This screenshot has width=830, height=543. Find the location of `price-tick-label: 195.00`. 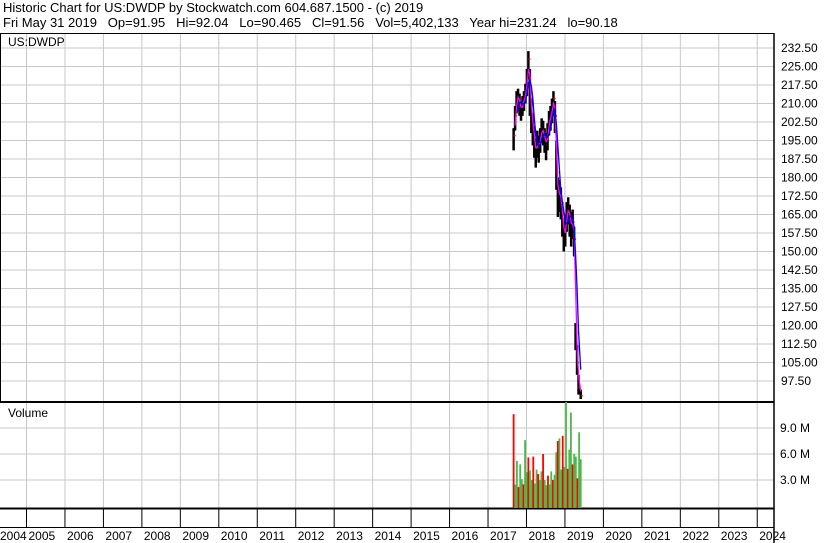

price-tick-label: 195.00 is located at coordinates (799, 141).